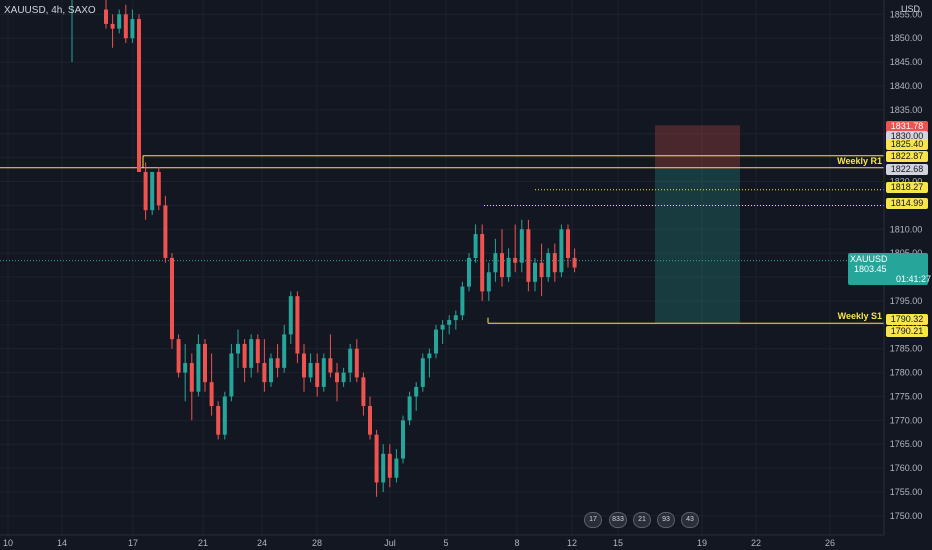 The image size is (932, 550). What do you see at coordinates (756, 543) in the screenshot?
I see `time-tick: 22` at bounding box center [756, 543].